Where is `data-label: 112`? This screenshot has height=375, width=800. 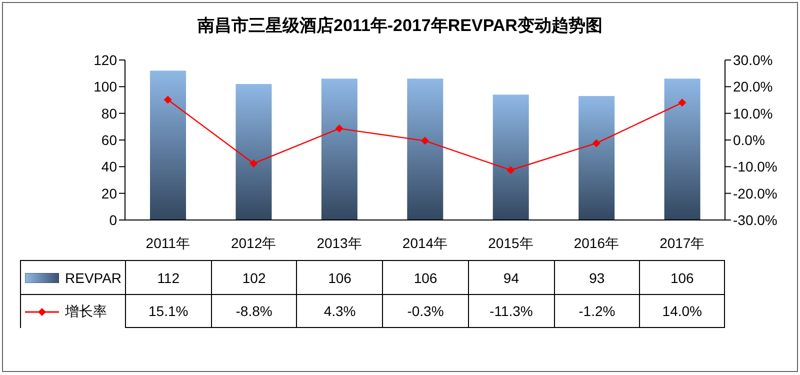 data-label: 112 is located at coordinates (168, 277).